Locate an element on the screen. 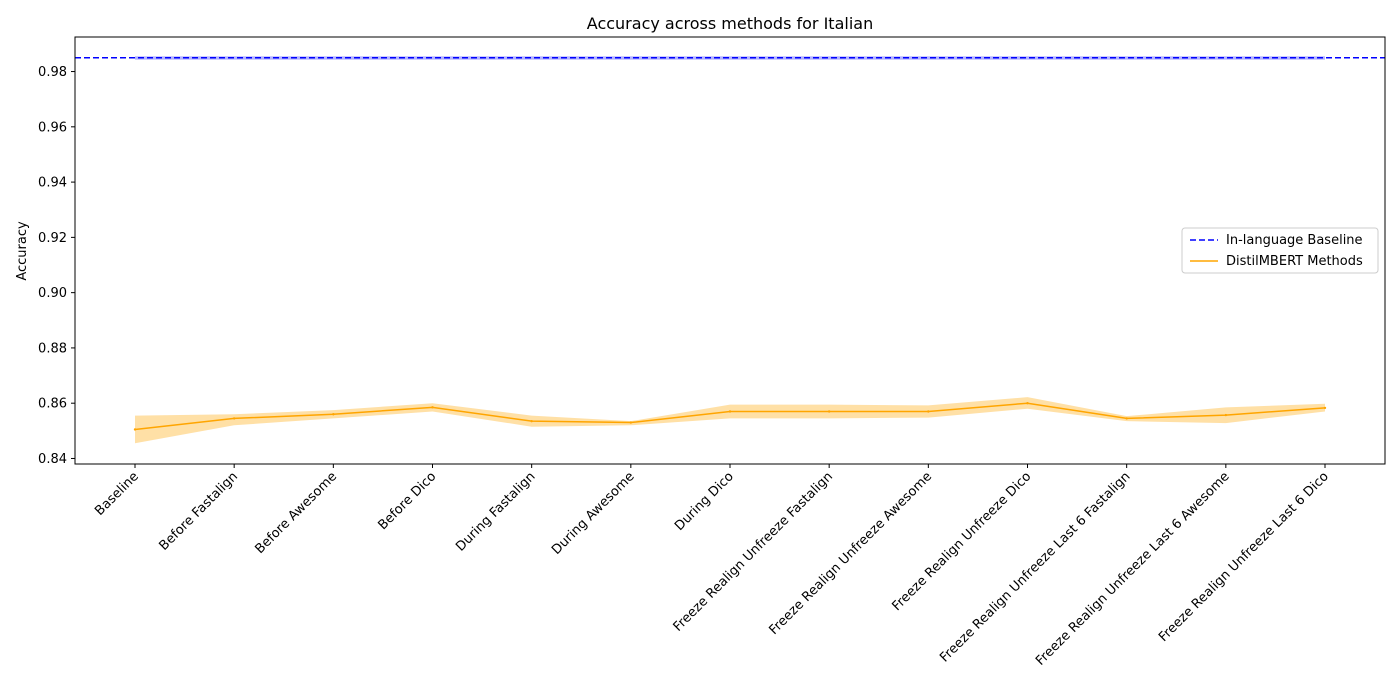 The image size is (1400, 700). y-axis-label: Accuracy is located at coordinates (22, 251).